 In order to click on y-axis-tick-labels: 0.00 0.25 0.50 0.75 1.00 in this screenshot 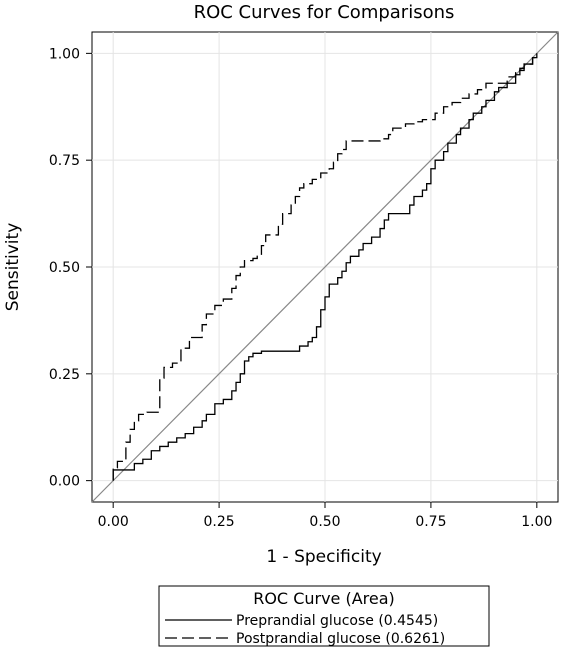, I will do `click(64, 267)`.